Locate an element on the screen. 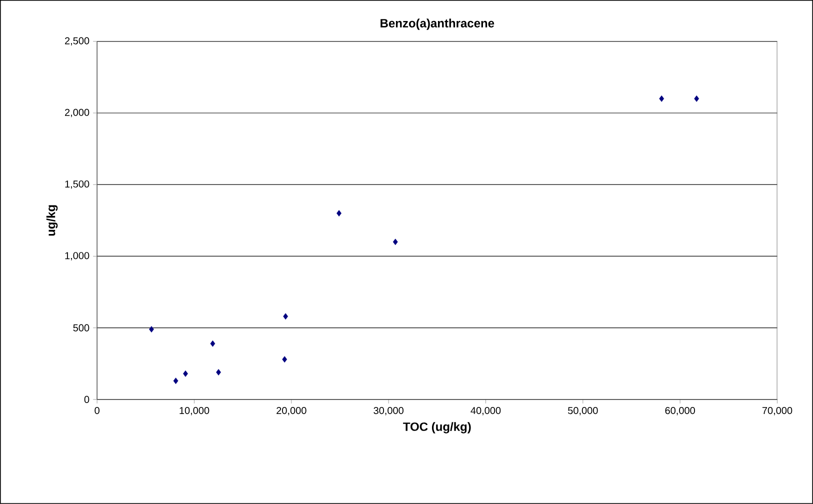  x-tick-label: 10,000 is located at coordinates (195, 411).